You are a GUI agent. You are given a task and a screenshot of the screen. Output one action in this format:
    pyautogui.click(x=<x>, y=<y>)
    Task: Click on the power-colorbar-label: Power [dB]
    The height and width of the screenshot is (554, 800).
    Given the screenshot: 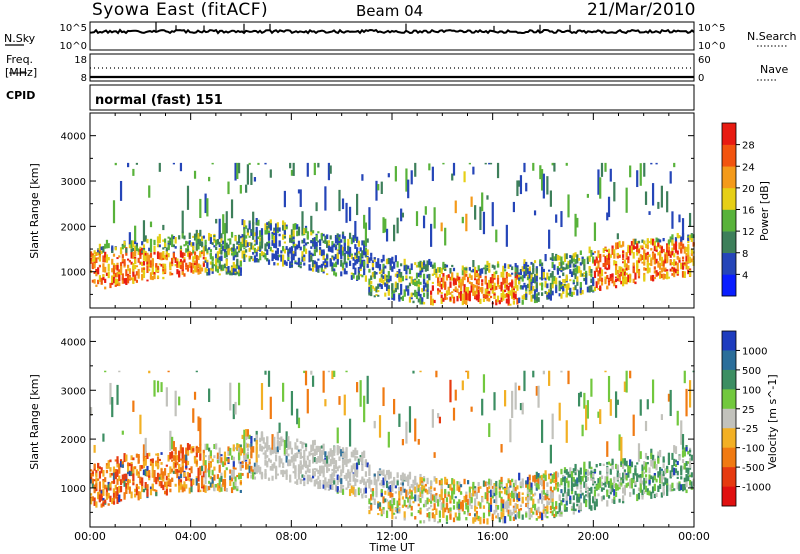 What is the action you would take?
    pyautogui.click(x=764, y=211)
    